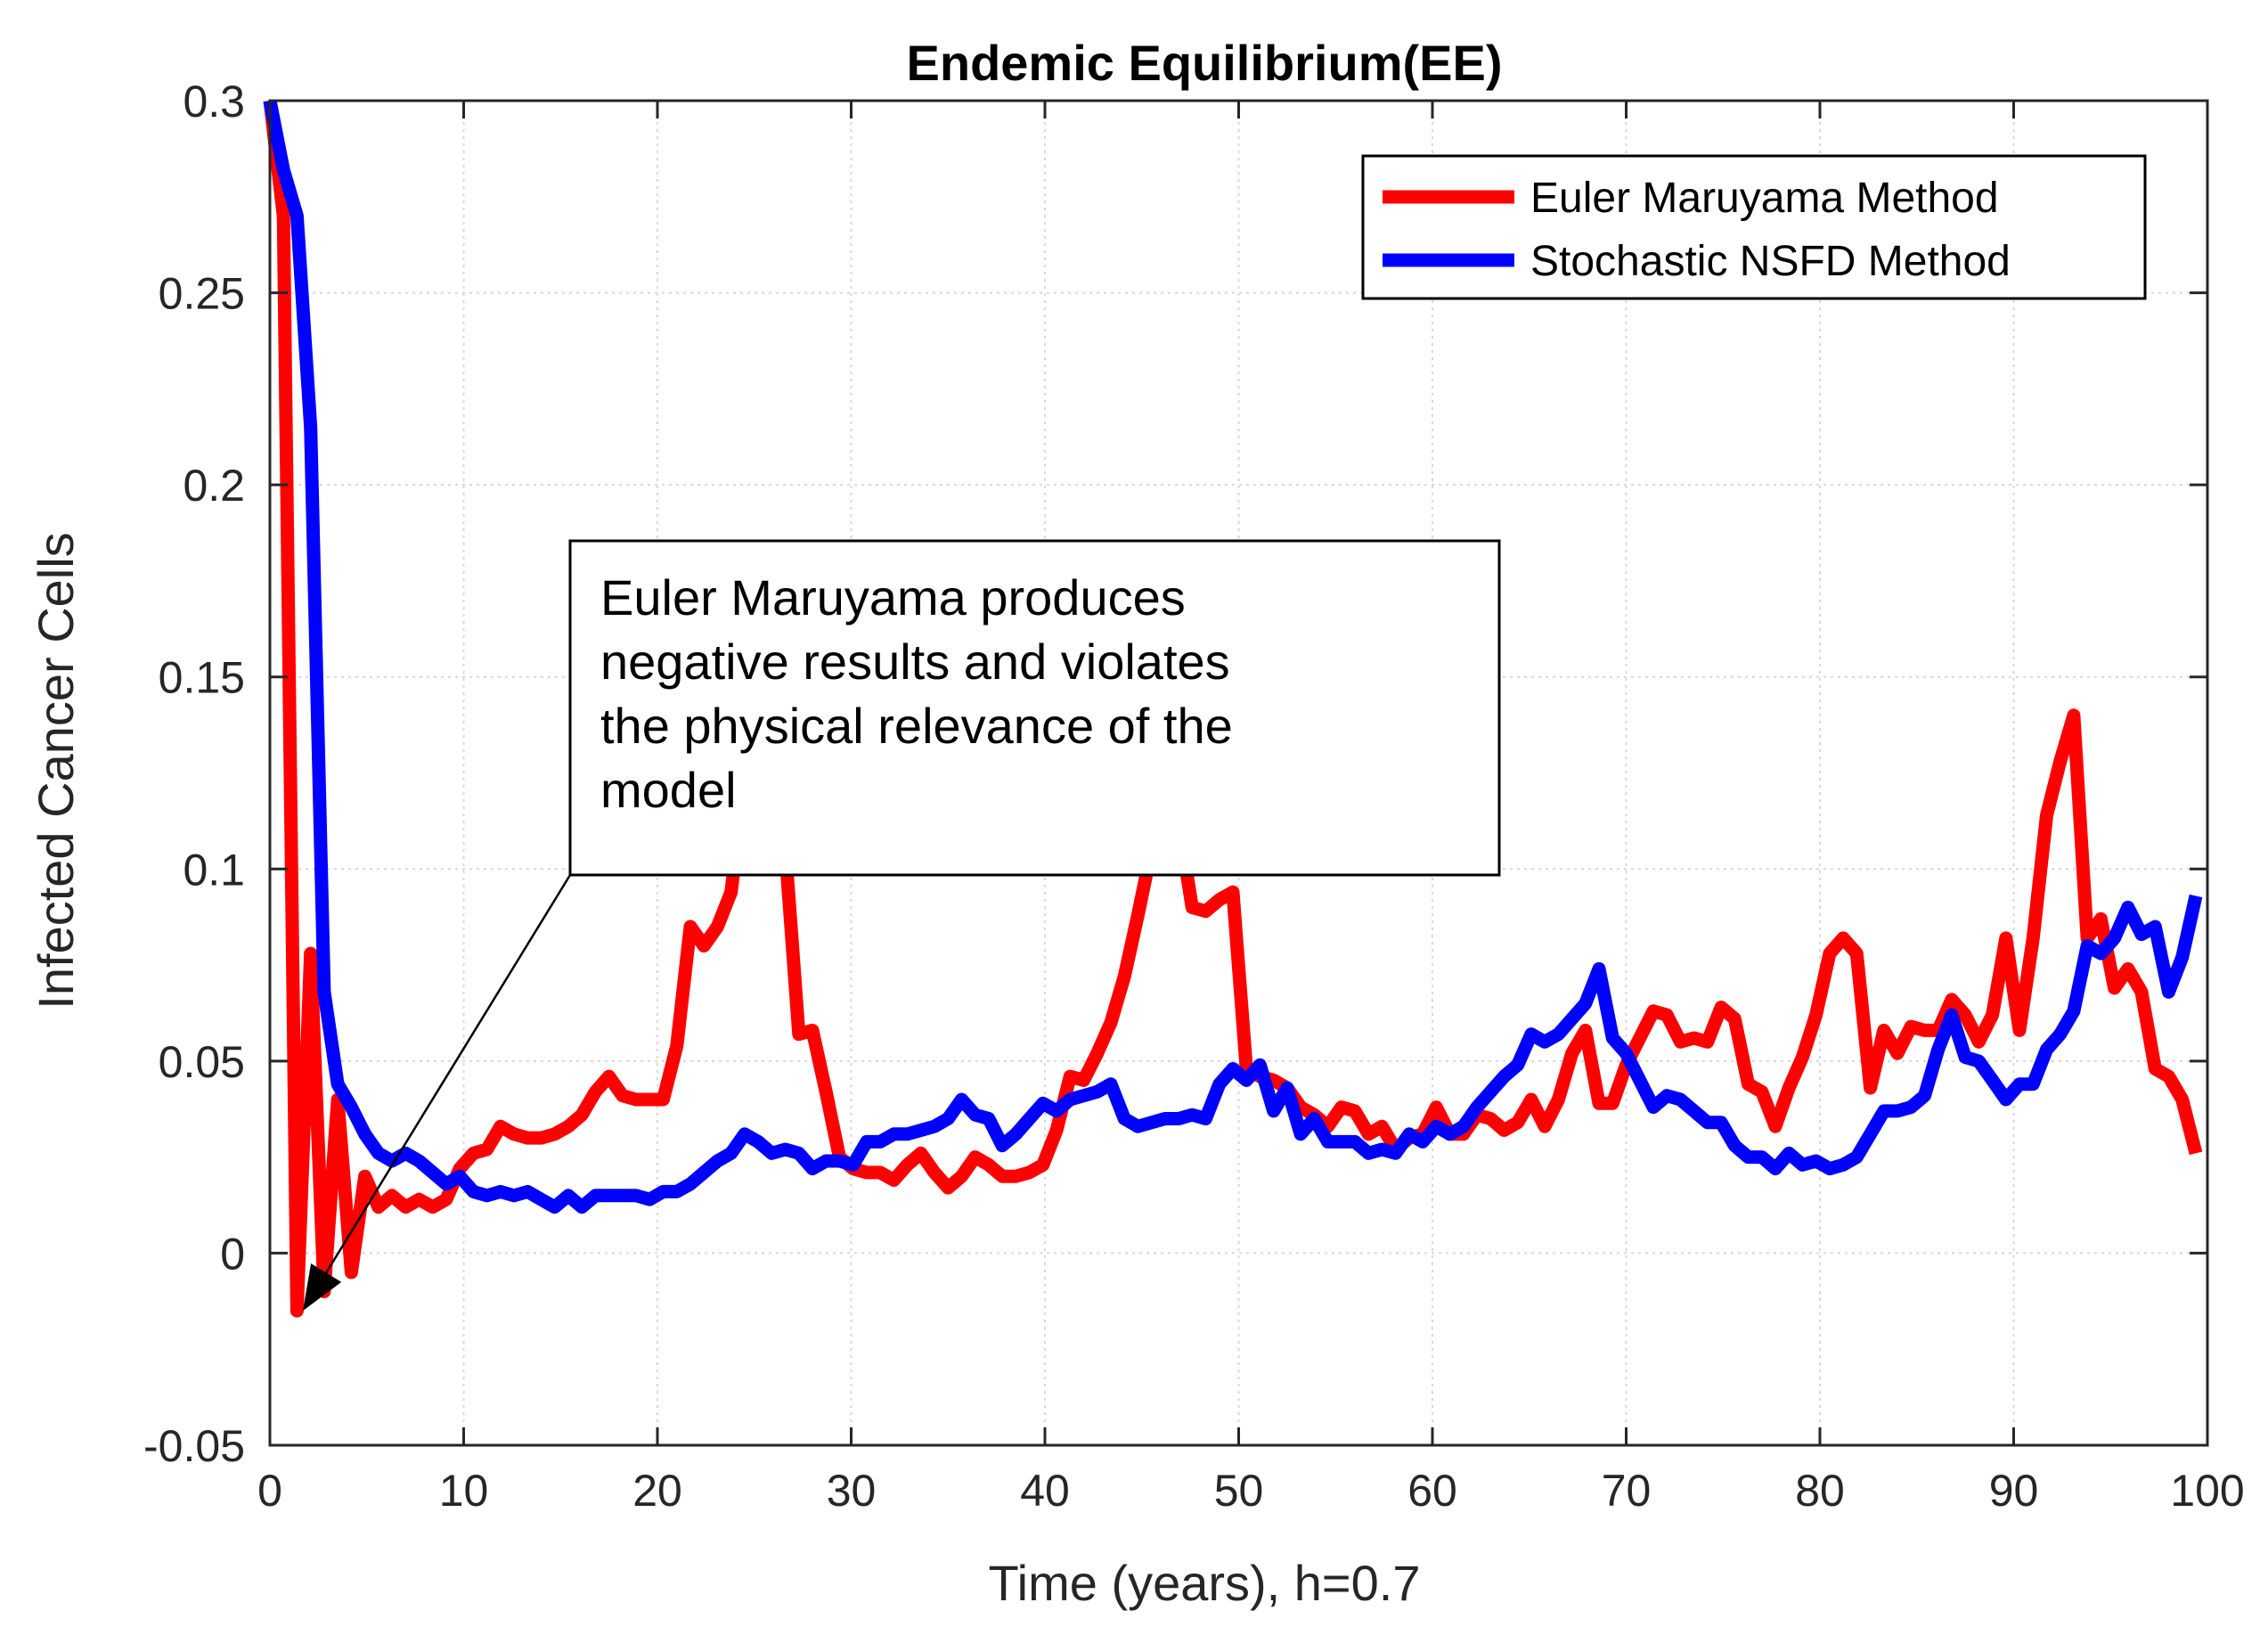  What do you see at coordinates (657, 1491) in the screenshot?
I see `x-tick-label: 20` at bounding box center [657, 1491].